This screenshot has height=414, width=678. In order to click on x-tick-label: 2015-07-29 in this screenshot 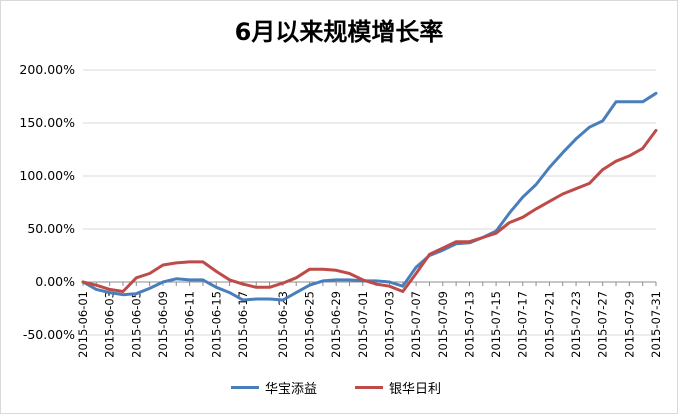, I will do `click(629, 324)`.